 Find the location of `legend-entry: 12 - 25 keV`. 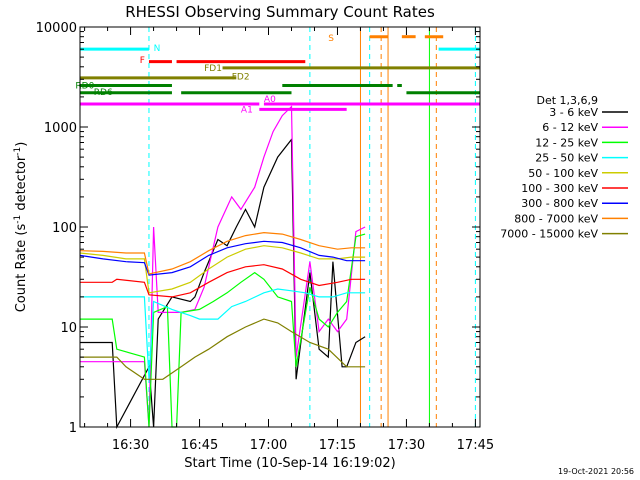

legend-entry: 12 - 25 keV is located at coordinates (566, 142).